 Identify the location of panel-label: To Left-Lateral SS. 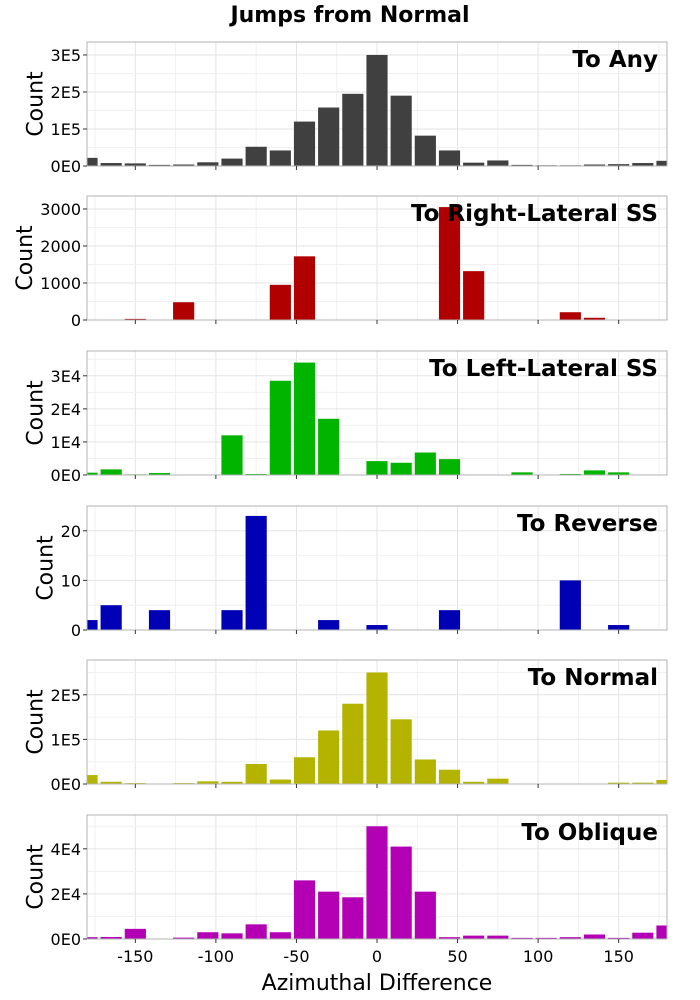
(543, 369).